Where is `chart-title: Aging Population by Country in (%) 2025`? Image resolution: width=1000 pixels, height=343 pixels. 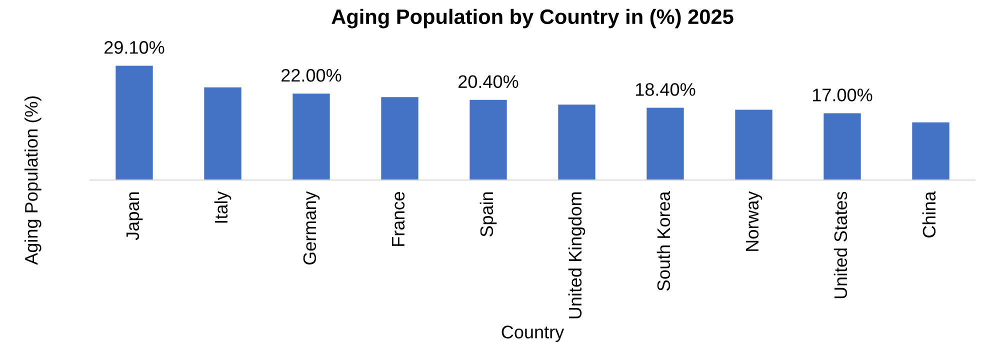
chart-title: Aging Population by Country in (%) 2025 is located at coordinates (533, 18).